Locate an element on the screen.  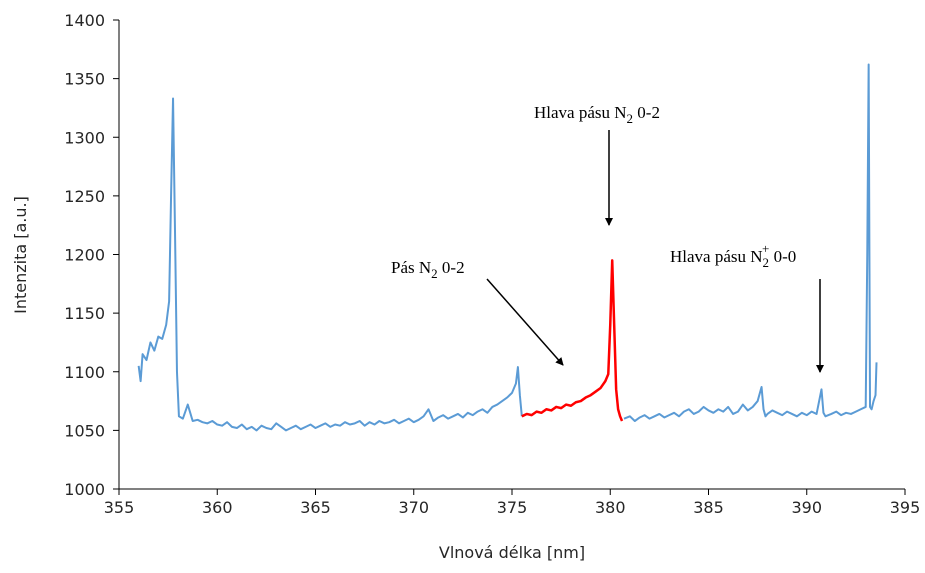
annotation: Hlava pásu N2+ 0-0 is located at coordinates (733, 255).